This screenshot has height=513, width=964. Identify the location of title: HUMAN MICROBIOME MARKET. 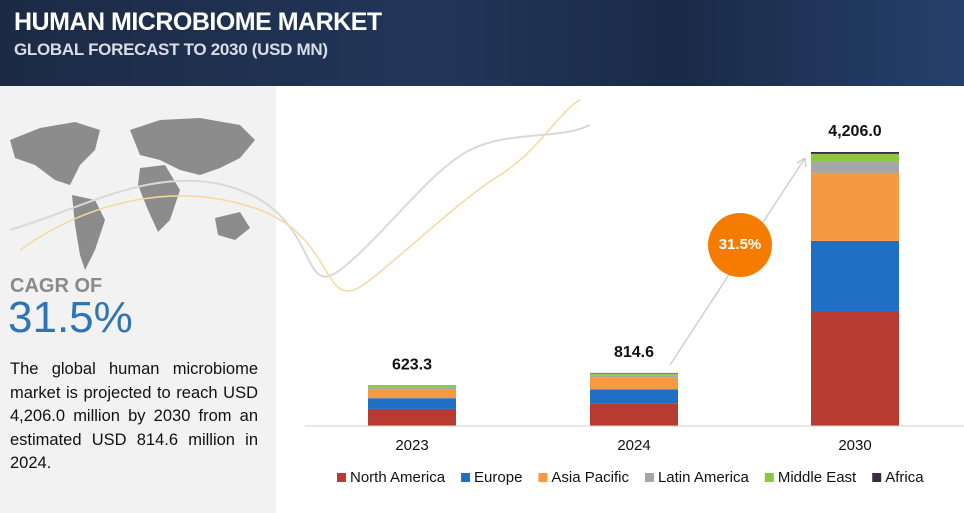
(198, 22).